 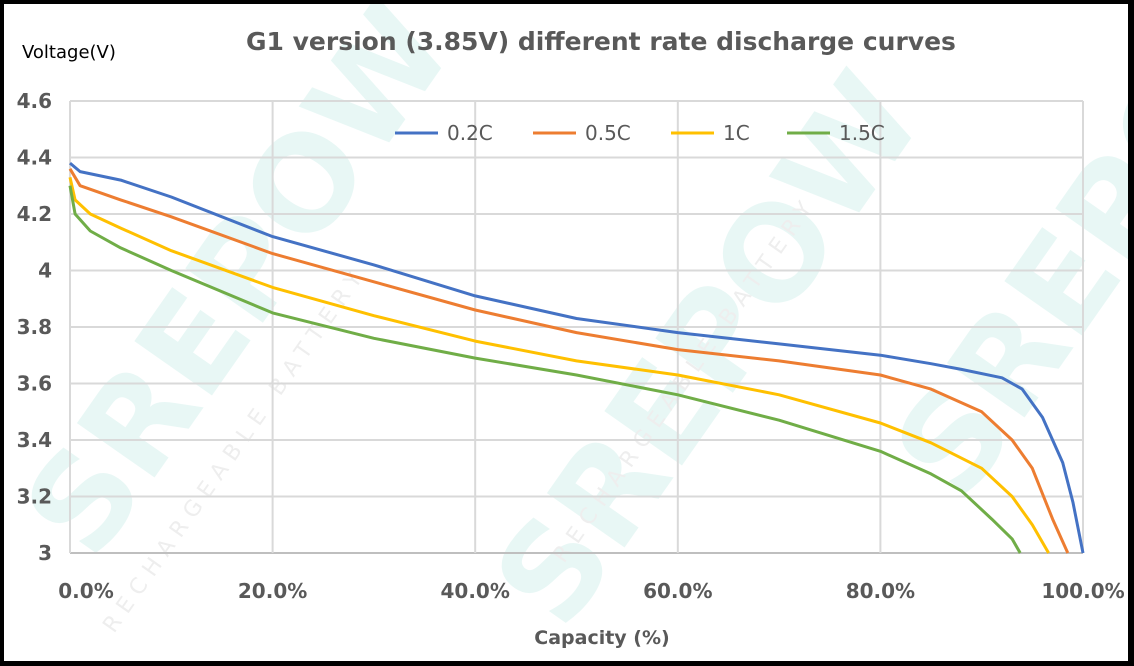 What do you see at coordinates (45, 271) in the screenshot?
I see `y-tick-label: 4` at bounding box center [45, 271].